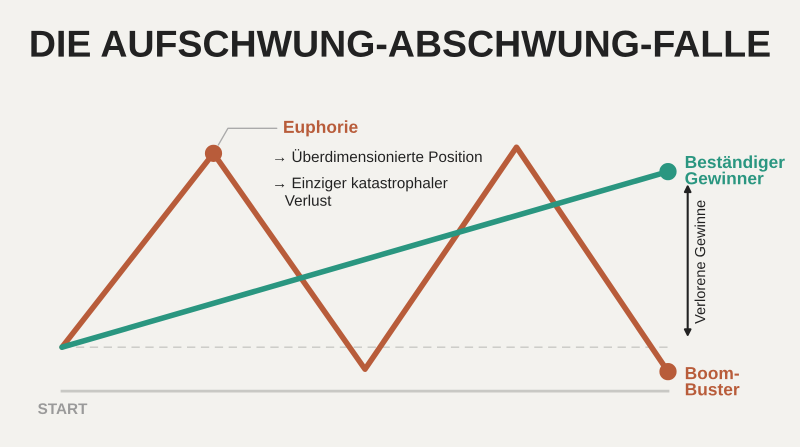 The height and width of the screenshot is (447, 800). I want to click on series-label: Beständiger Gewinner, so click(735, 169).